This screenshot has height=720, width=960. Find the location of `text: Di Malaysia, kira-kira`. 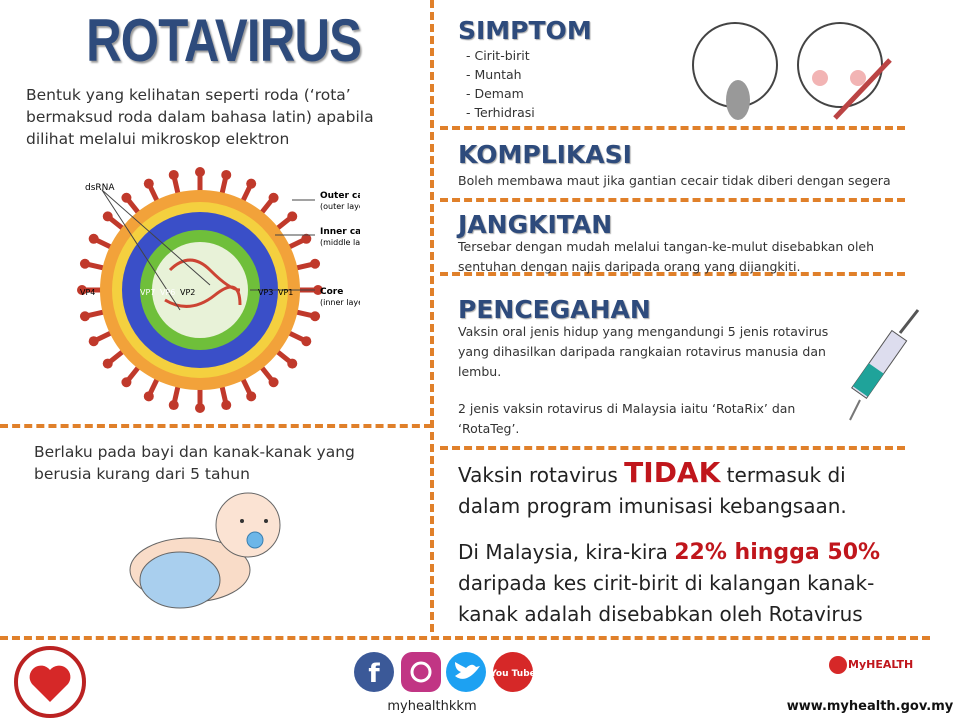

text: Di Malaysia, kira-kira is located at coordinates (566, 552).